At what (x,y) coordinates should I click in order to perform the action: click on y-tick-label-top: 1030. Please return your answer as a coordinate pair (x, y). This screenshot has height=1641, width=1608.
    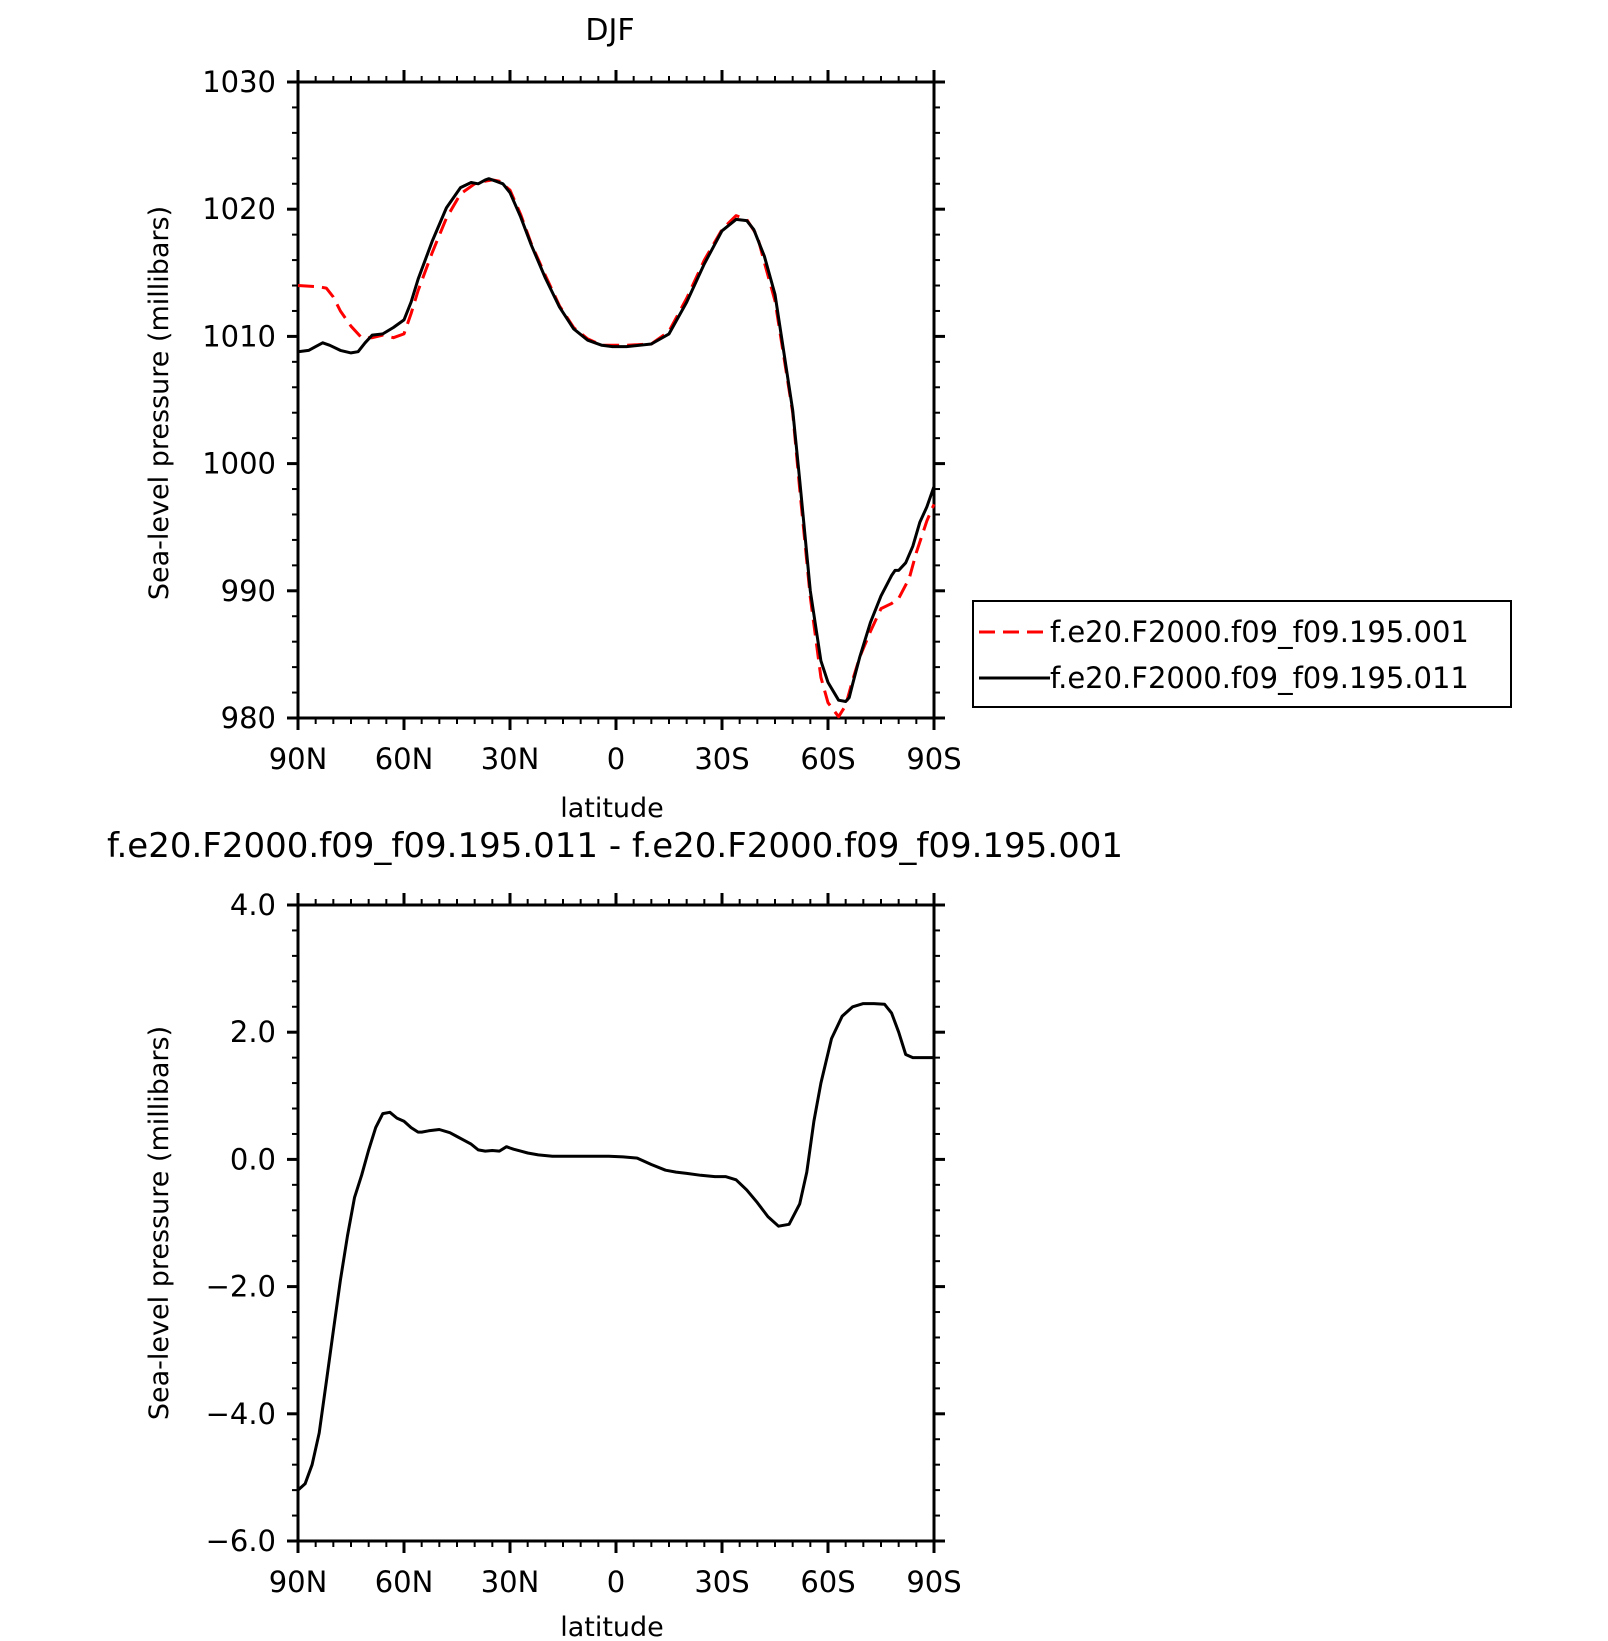
    Looking at the image, I should click on (239, 82).